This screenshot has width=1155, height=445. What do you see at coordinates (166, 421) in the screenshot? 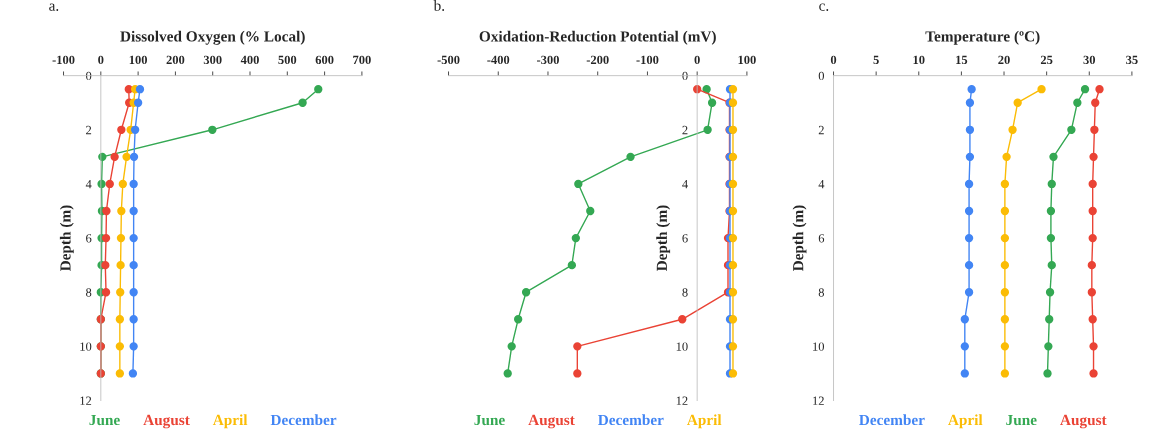
I see `text: August` at bounding box center [166, 421].